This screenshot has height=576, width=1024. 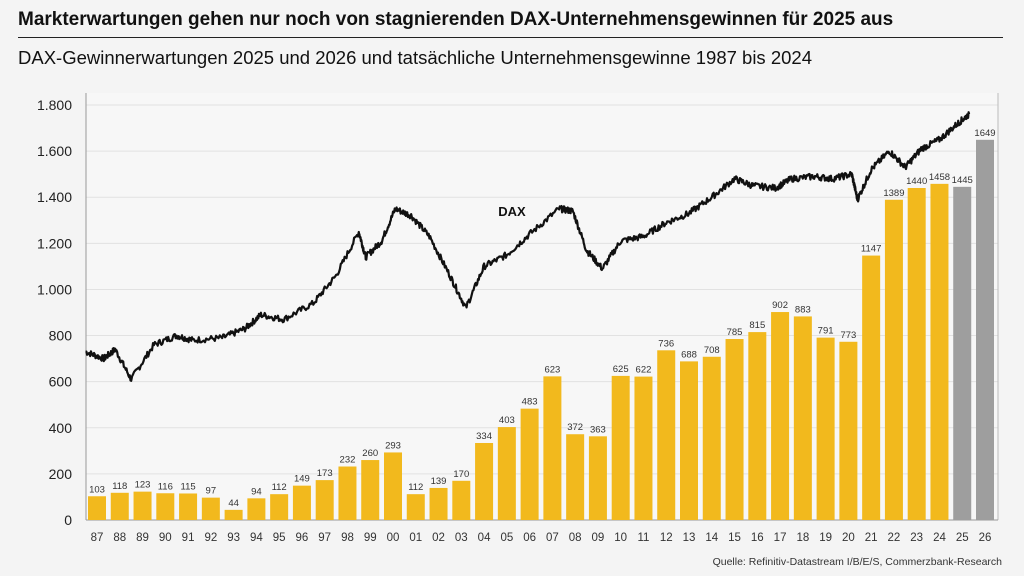 What do you see at coordinates (302, 538) in the screenshot?
I see `x-tick-label: 96` at bounding box center [302, 538].